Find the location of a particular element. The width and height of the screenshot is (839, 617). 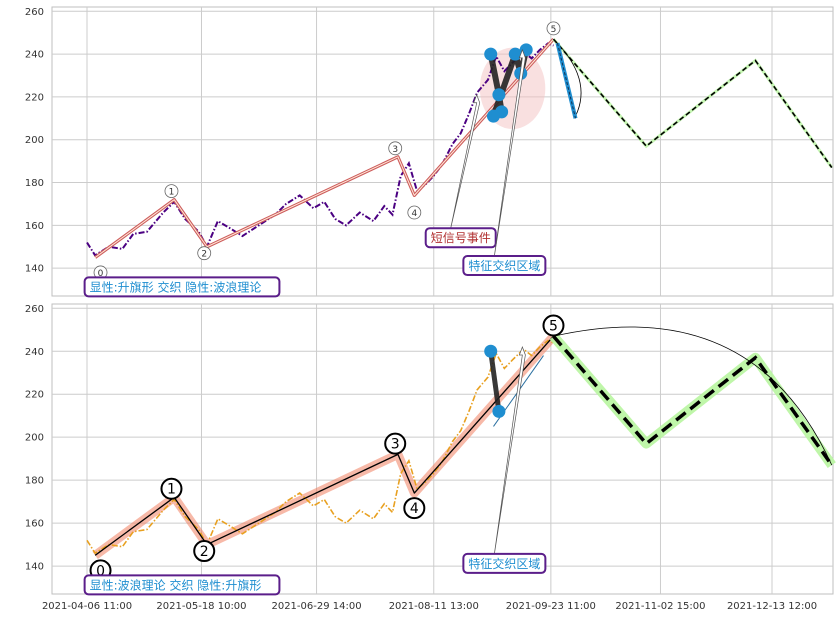

x-tick-label: 2021-12-13 12:00 is located at coordinates (772, 606).